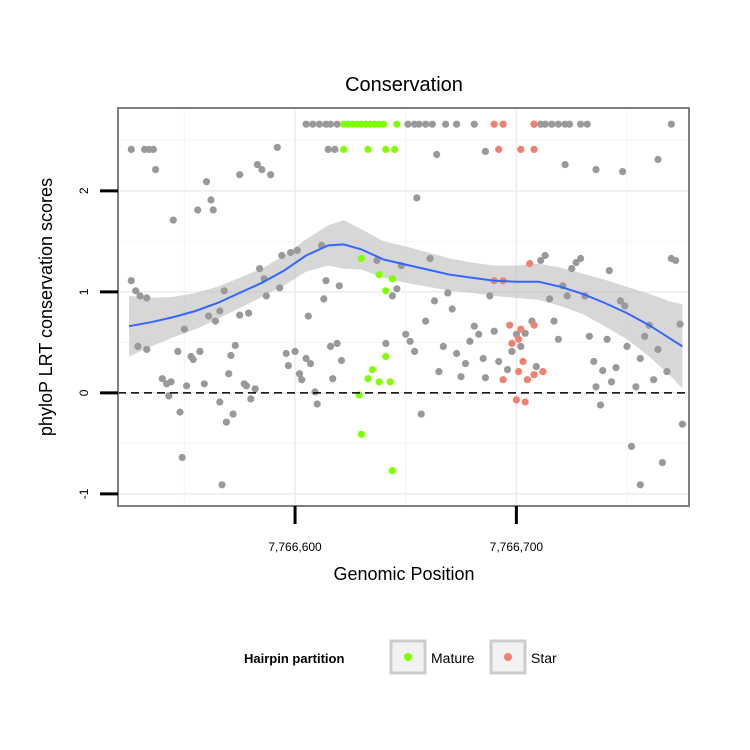 Image resolution: width=750 pixels, height=750 pixels. I want to click on y-axis-title: phyloP LRT conservation scores, so click(46, 307).